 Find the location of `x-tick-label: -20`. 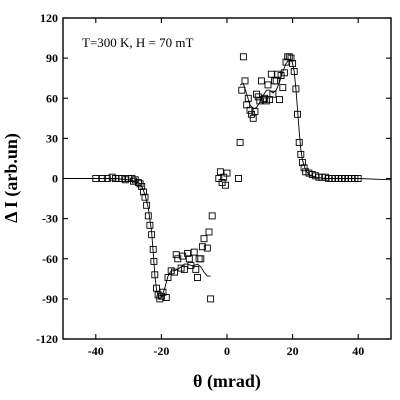

x-tick-label: -20 is located at coordinates (161, 351).